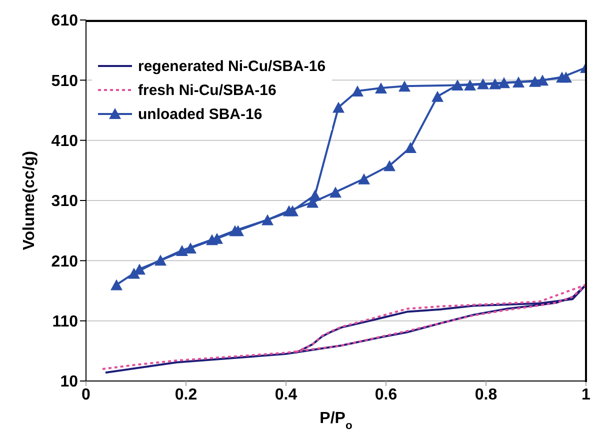  I want to click on x-tick-label: 1, so click(586, 395).